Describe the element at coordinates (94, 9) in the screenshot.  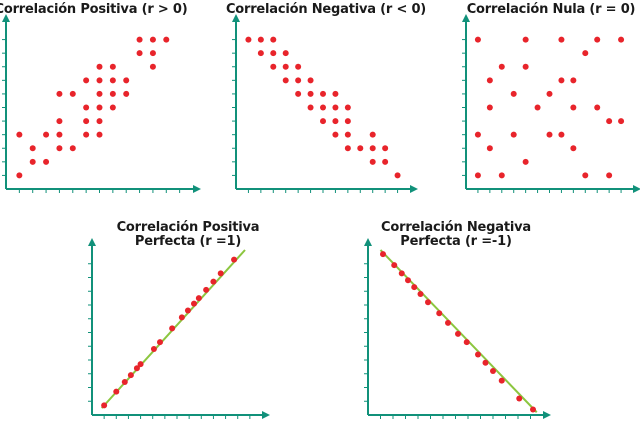
I see `chart-title-1-line-1: Correlación Positiva (r > 0)` at that location.